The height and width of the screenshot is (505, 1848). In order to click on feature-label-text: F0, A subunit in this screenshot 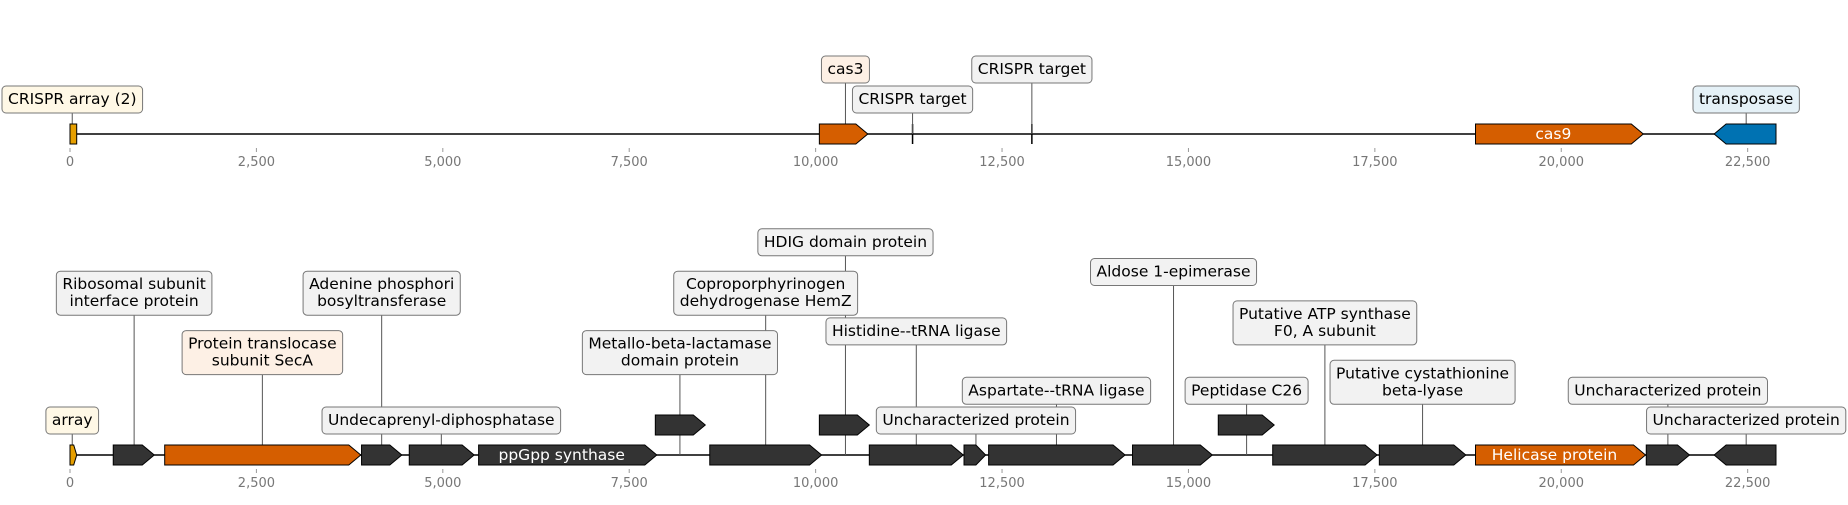, I will do `click(1325, 331)`.